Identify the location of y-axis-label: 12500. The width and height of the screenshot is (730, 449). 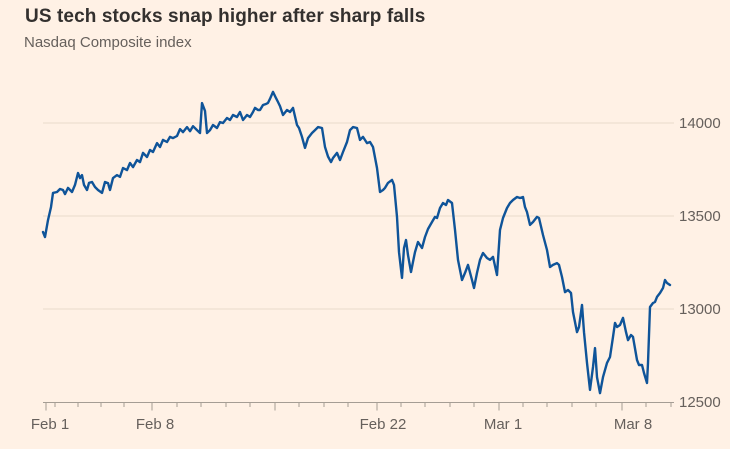
(700, 402).